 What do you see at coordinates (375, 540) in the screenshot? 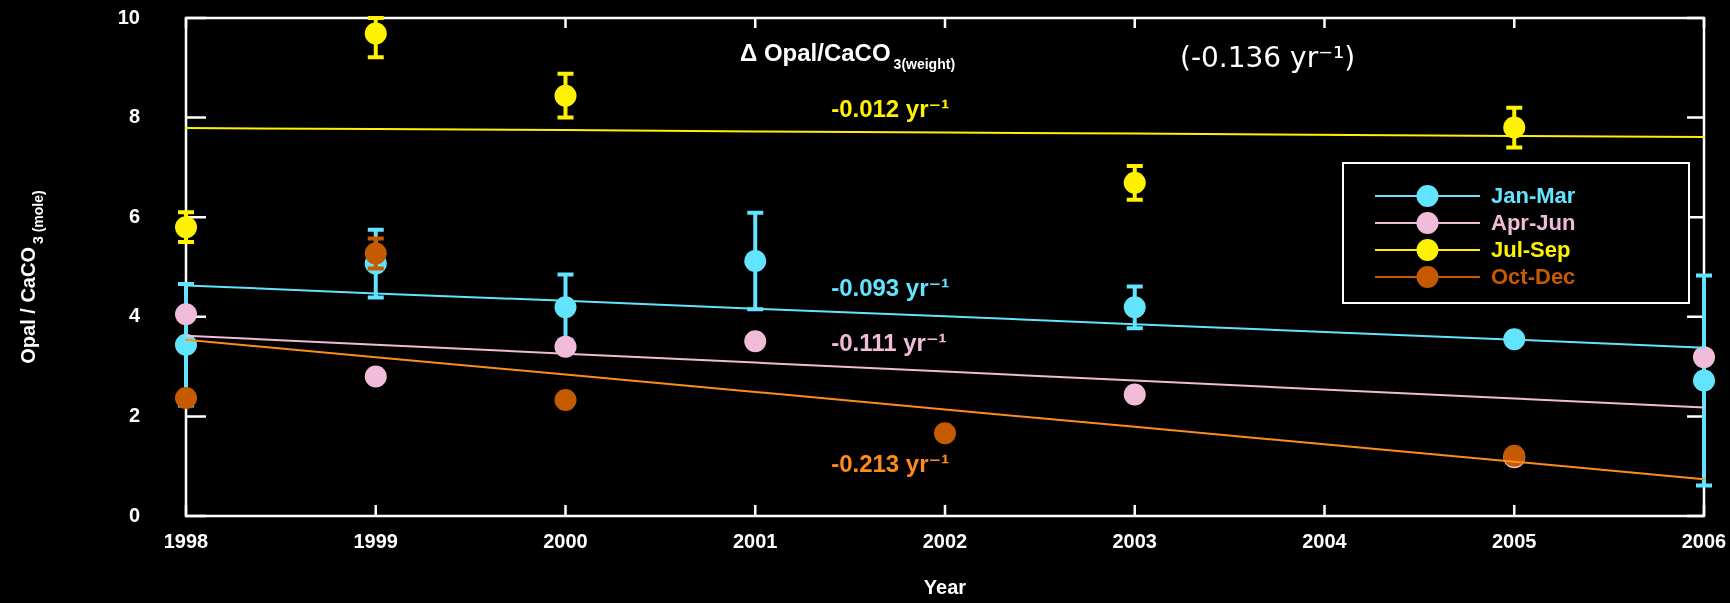
I see `x-tick-label: 1999` at bounding box center [375, 540].